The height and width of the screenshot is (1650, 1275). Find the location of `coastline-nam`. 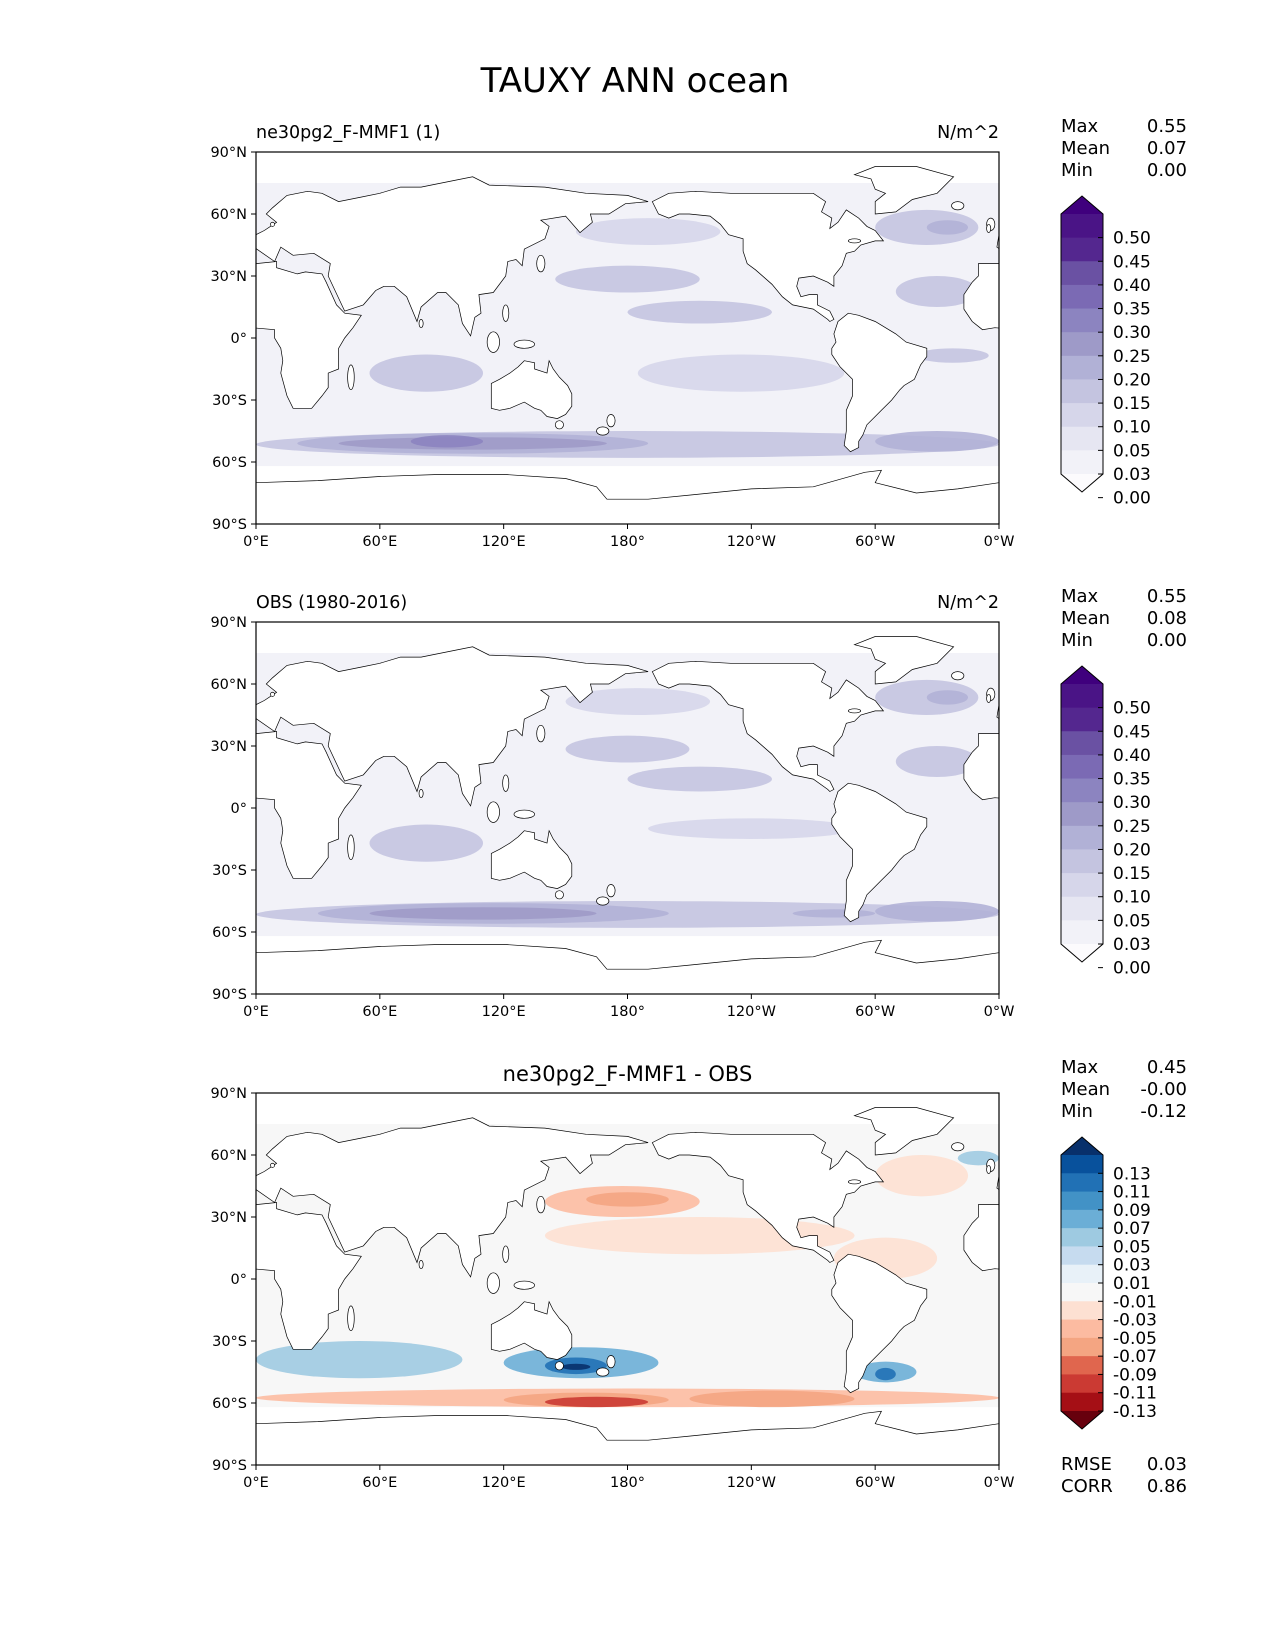

coastline-nam is located at coordinates (768, 726).